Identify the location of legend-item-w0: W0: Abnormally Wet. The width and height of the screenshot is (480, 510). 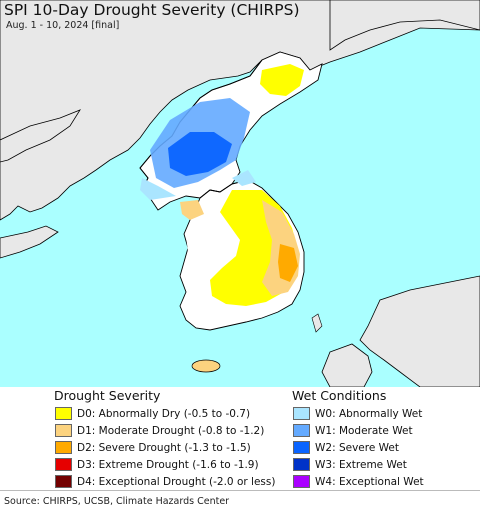
(357, 413).